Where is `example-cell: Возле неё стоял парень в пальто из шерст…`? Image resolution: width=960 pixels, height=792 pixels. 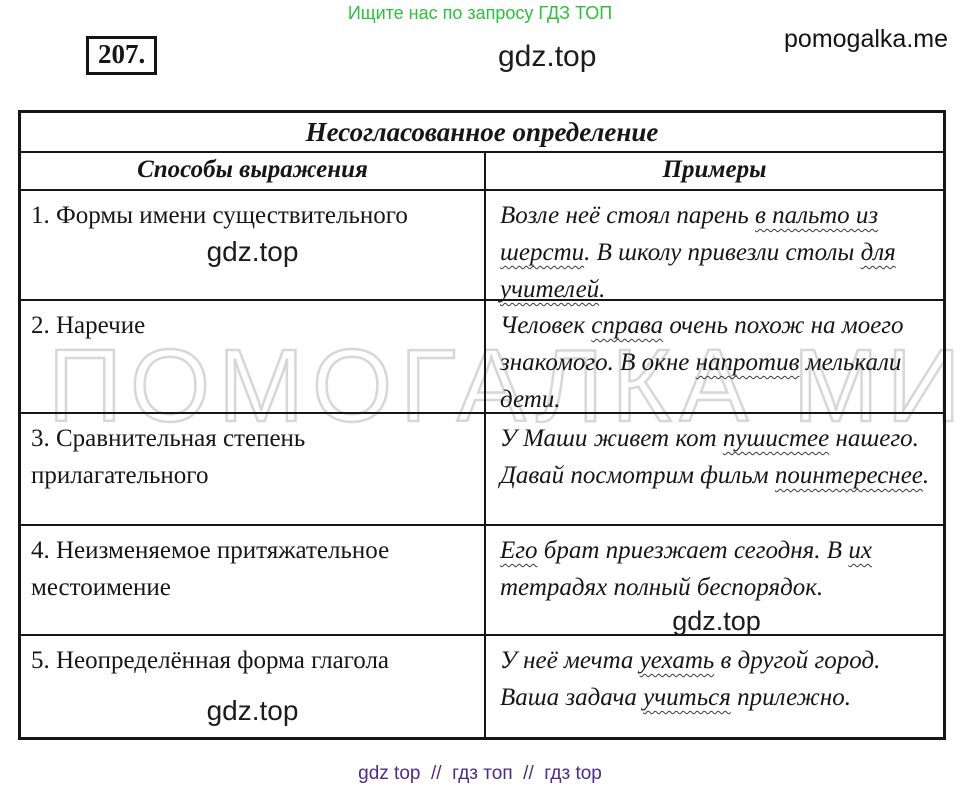
example-cell: Возле неё стоял парень в пальто из шерст… is located at coordinates (713, 247).